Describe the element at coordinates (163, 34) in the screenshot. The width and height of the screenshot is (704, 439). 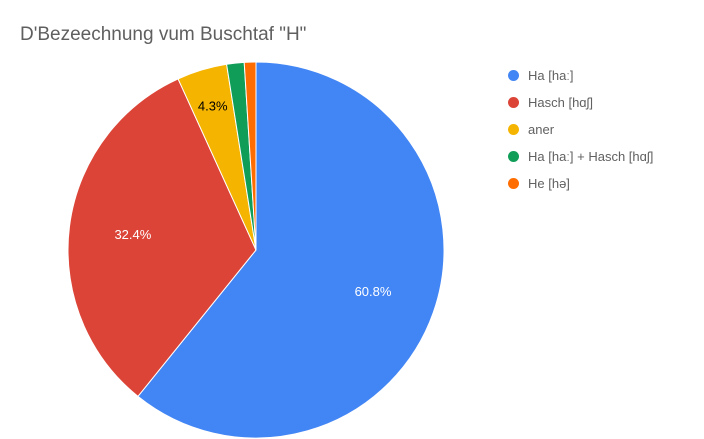
I see `chart-title: D'Bezeechnung vum Buschtaf "H"` at that location.